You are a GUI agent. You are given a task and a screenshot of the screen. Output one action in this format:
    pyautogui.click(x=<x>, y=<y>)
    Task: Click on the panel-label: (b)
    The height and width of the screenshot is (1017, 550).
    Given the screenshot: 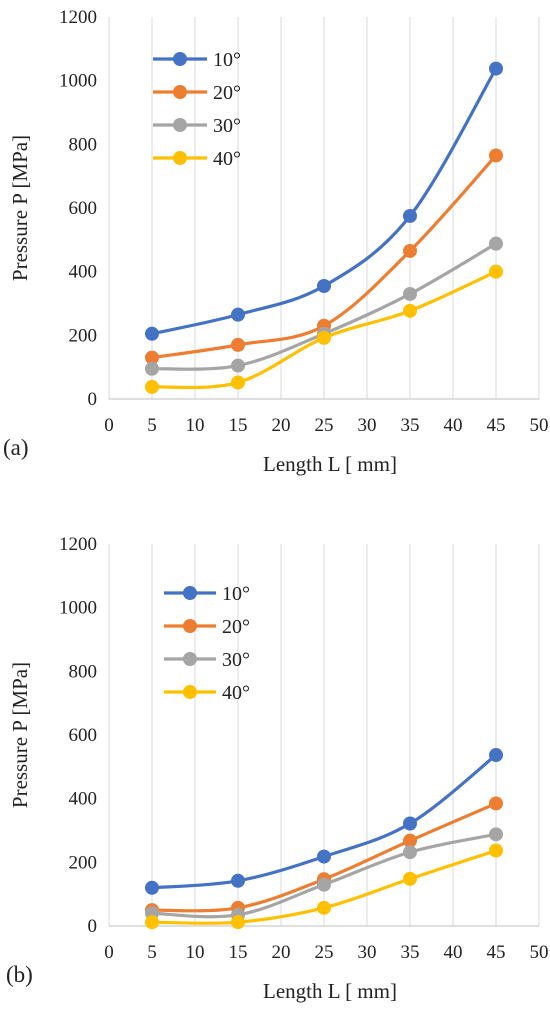 What is the action you would take?
    pyautogui.click(x=19, y=974)
    